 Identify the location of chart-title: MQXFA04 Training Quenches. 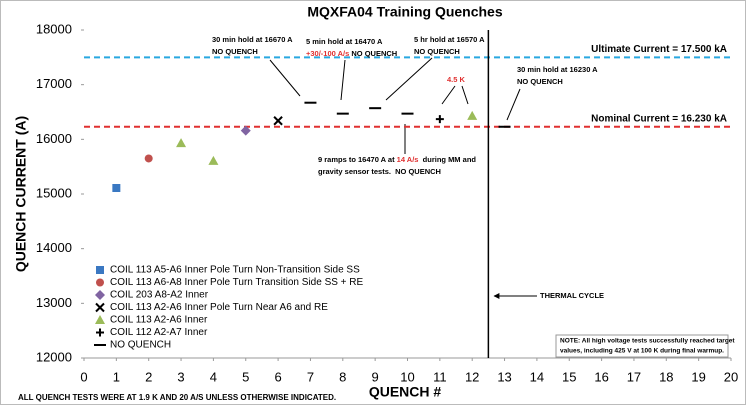
(404, 12).